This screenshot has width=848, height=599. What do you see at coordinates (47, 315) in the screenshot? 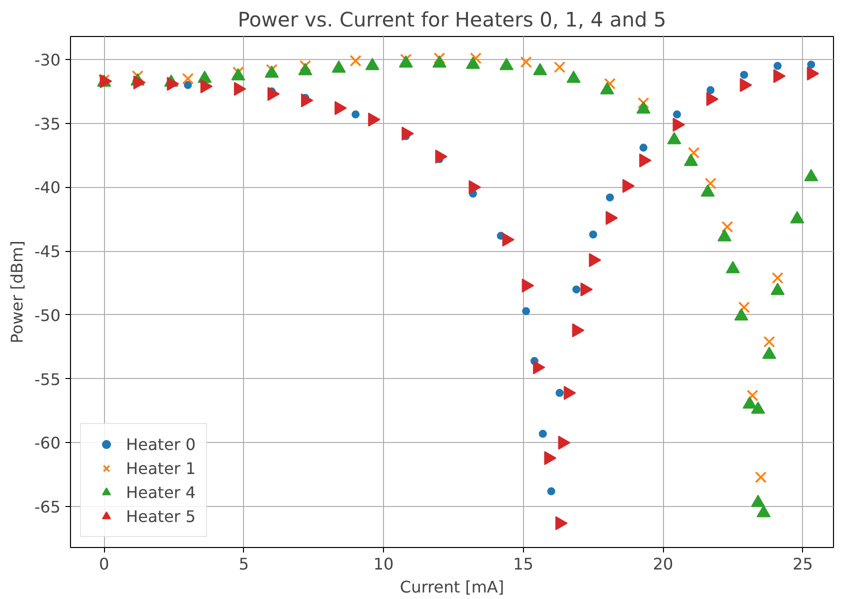
I see `y-tick-label: -50` at bounding box center [47, 315].